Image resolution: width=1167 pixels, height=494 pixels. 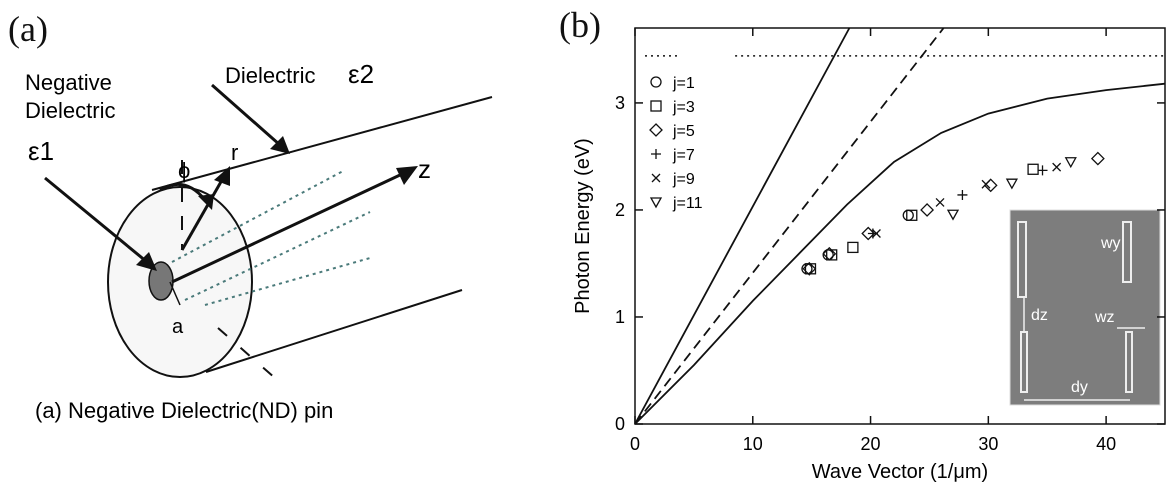 What do you see at coordinates (270, 75) in the screenshot?
I see `label-dielectric: Dielectric` at bounding box center [270, 75].